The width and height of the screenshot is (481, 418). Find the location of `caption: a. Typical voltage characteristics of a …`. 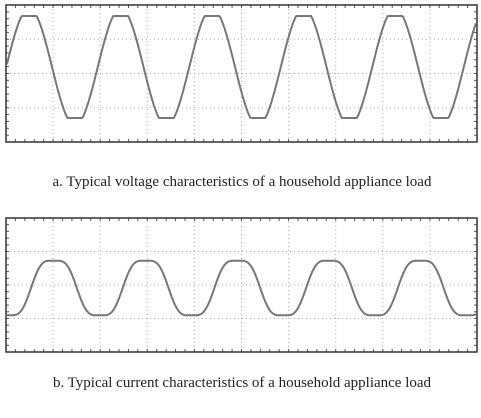

caption: a. Typical voltage characteristics of a … is located at coordinates (242, 182).